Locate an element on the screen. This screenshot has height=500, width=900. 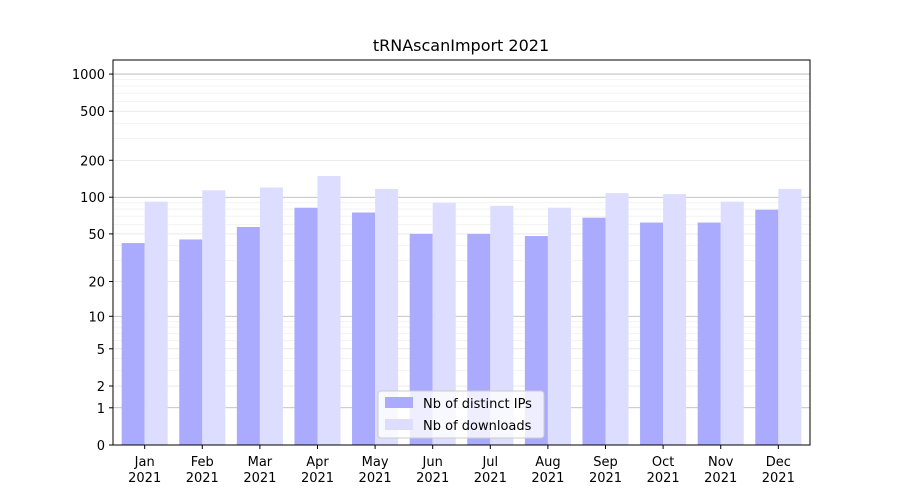
x-tick-label: Apr is located at coordinates (317, 462).